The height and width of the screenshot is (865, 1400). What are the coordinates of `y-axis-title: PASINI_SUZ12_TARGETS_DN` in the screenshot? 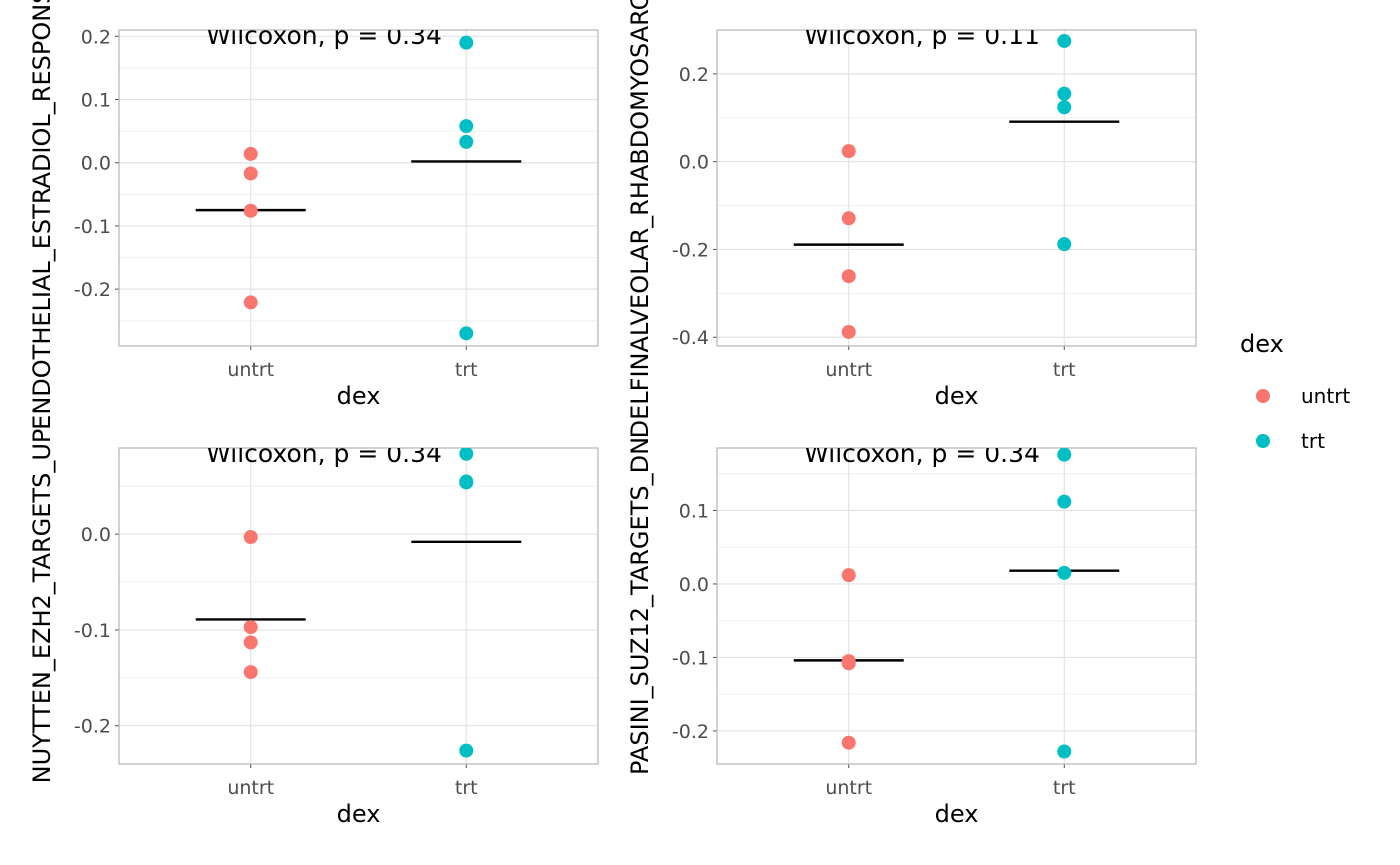 It's located at (640, 606).